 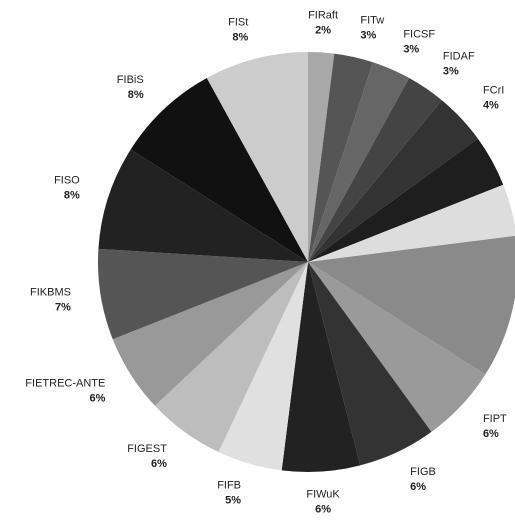 What do you see at coordinates (423, 472) in the screenshot?
I see `slice-label: FIGB` at bounding box center [423, 472].